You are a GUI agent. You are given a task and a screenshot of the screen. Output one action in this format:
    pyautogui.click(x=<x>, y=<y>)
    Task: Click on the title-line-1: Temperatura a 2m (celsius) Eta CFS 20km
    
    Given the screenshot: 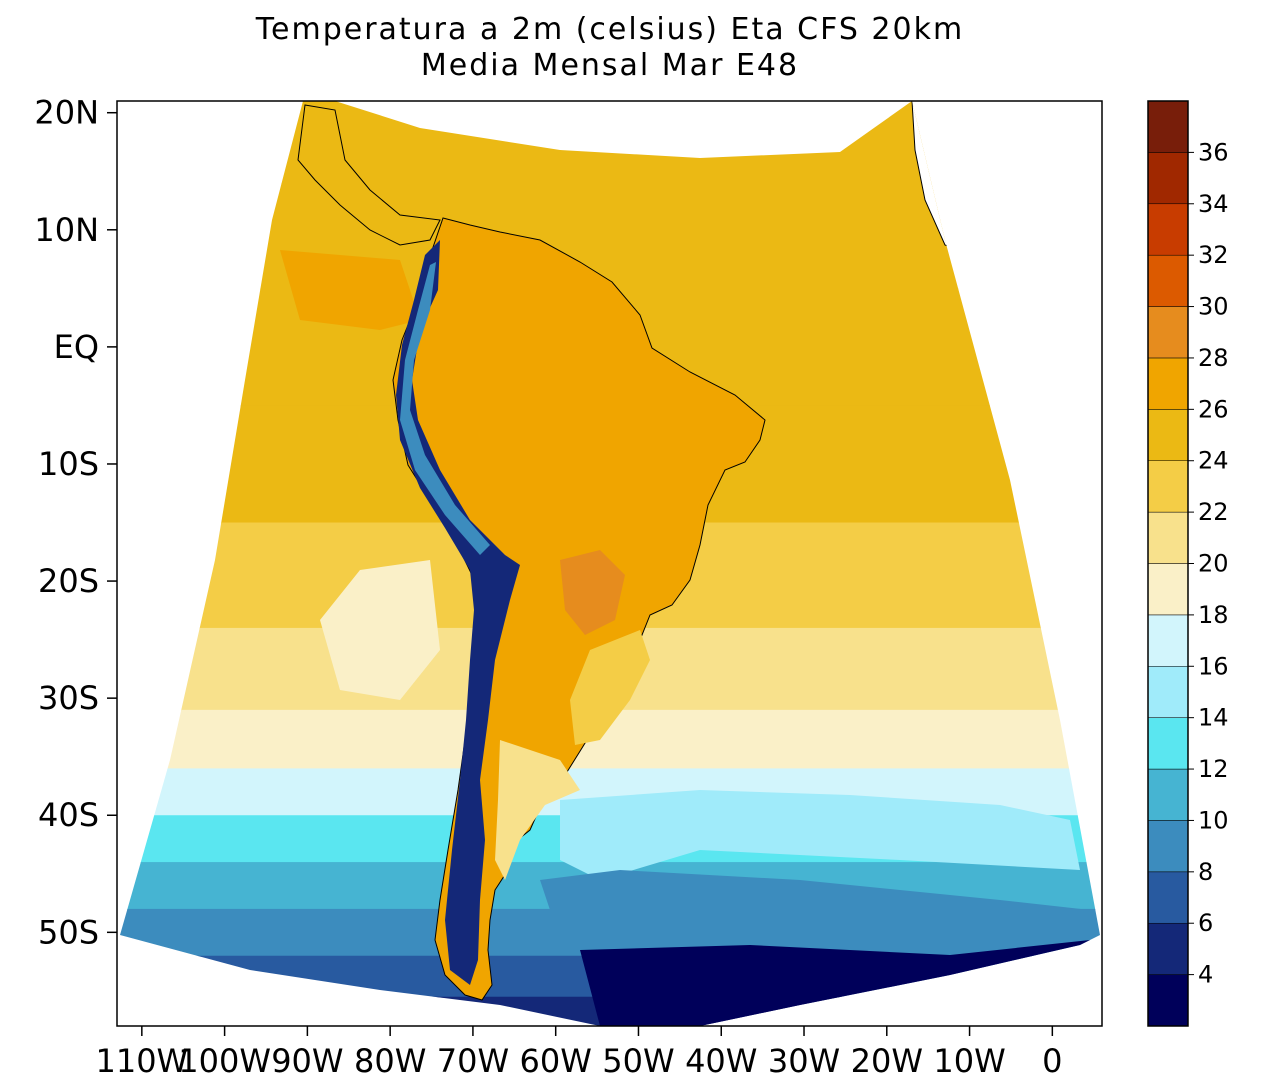 What is the action you would take?
    pyautogui.click(x=610, y=29)
    